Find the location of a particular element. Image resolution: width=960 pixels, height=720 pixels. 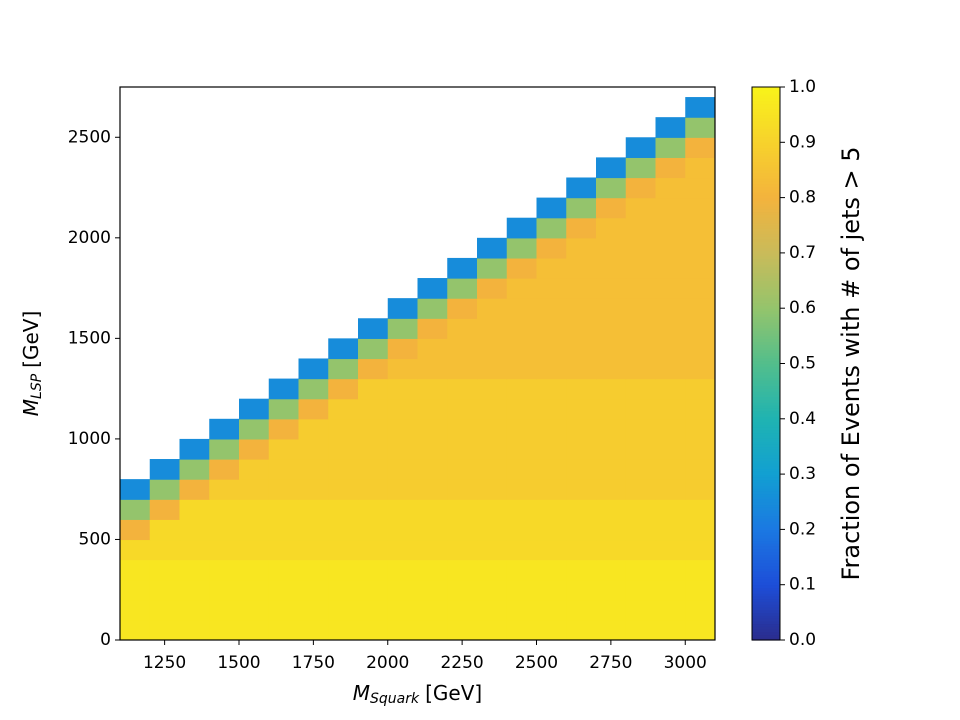

y-axis-label: MLSP [GeV] is located at coordinates (32, 364).